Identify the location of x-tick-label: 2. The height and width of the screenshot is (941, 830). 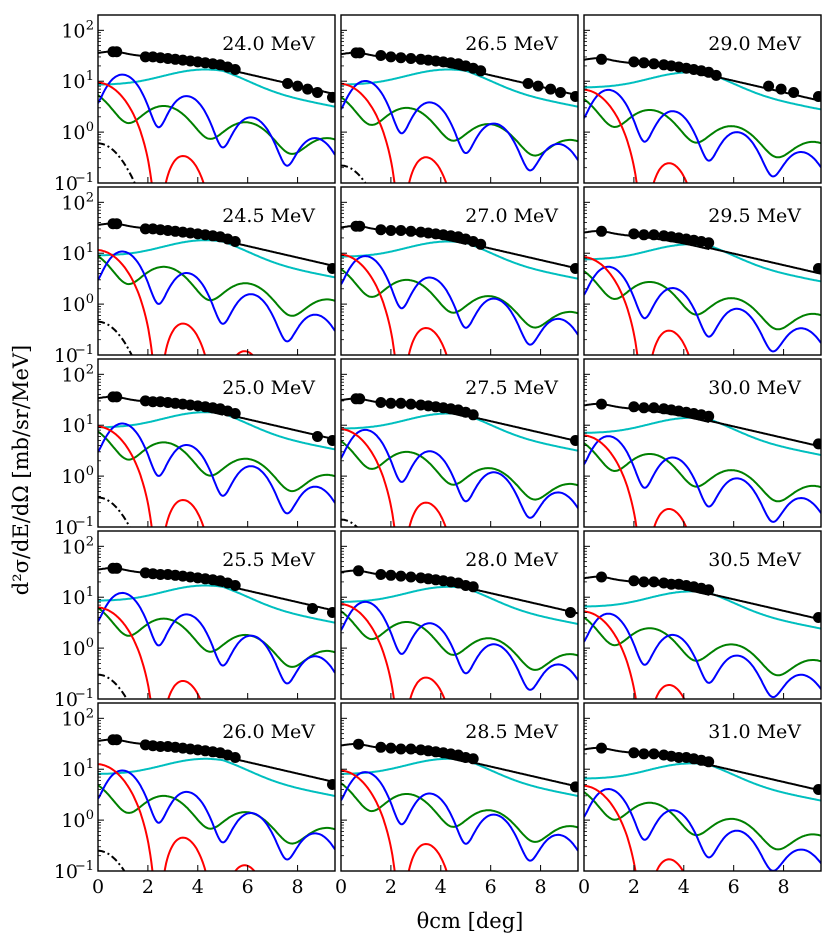
(148, 887).